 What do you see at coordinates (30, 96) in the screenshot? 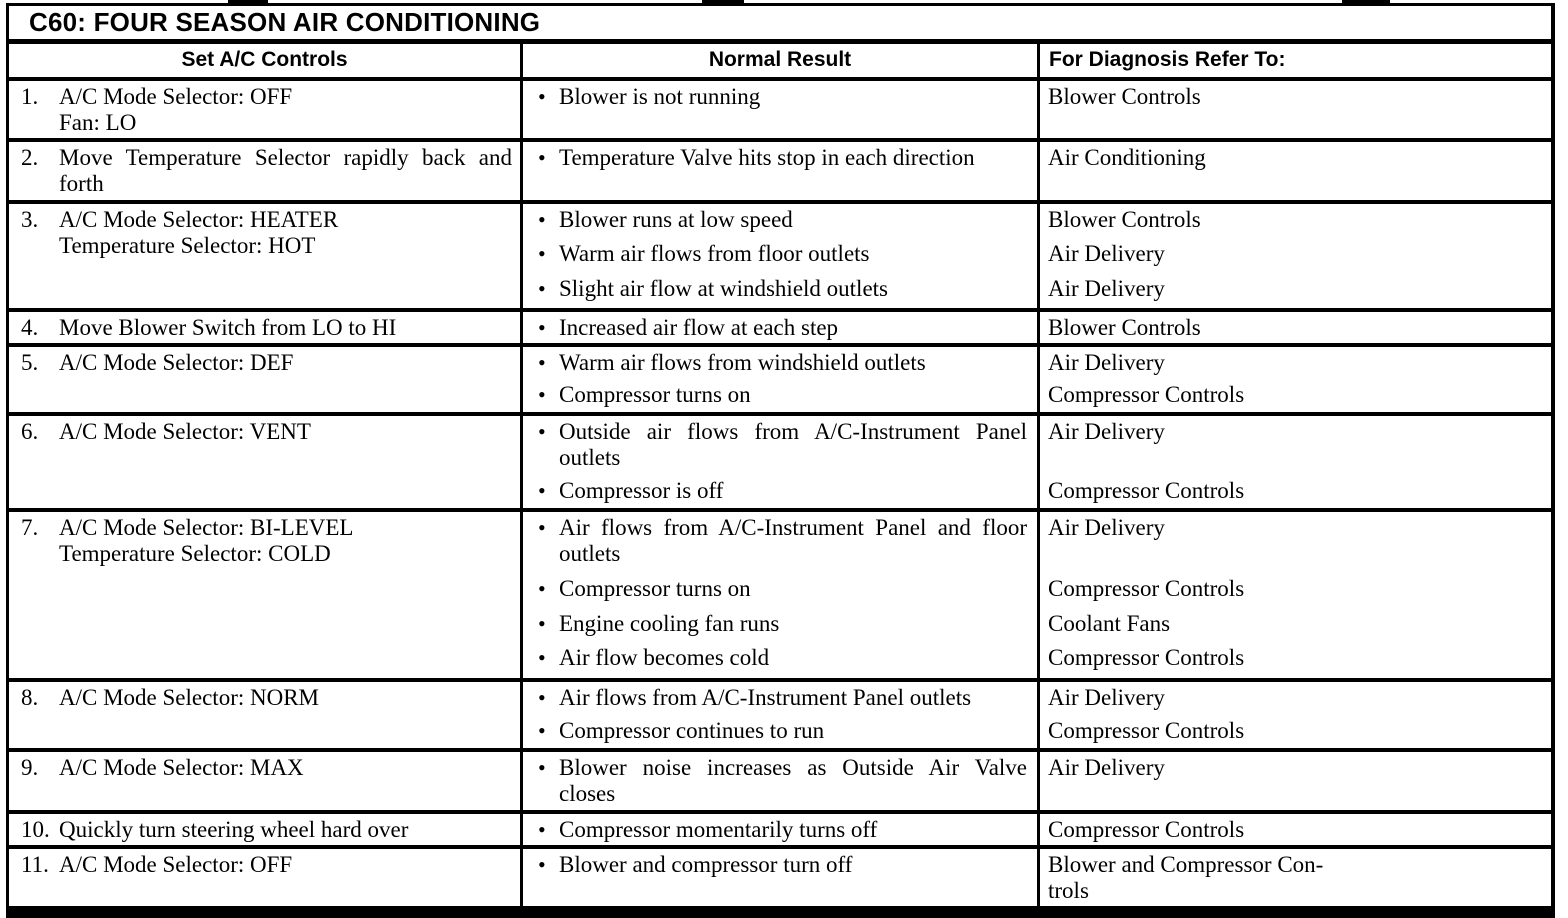
I see `row-number: 1.` at bounding box center [30, 96].